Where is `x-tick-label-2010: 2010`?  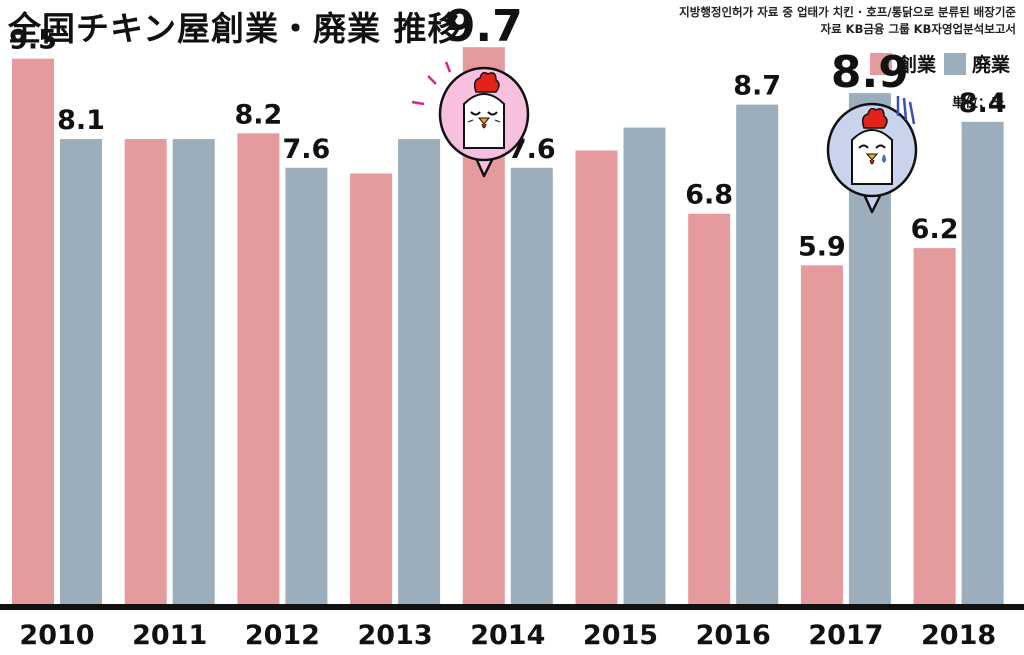
x-tick-label-2010: 2010 is located at coordinates (56, 635).